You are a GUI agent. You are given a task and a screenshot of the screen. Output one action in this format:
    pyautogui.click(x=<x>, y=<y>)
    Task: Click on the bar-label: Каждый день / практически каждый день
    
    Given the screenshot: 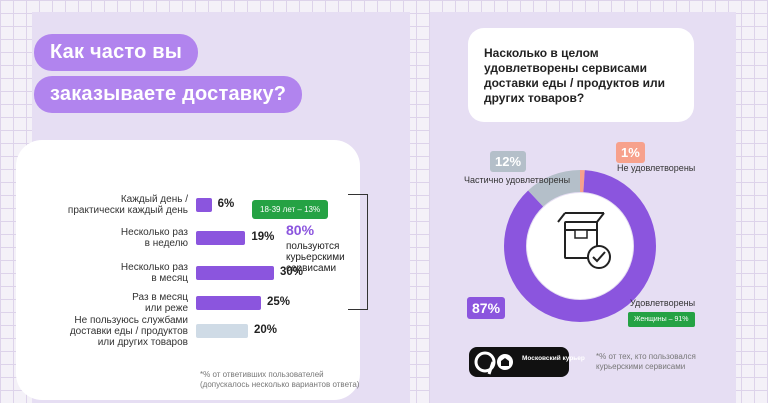 What is the action you would take?
    pyautogui.click(x=103, y=205)
    